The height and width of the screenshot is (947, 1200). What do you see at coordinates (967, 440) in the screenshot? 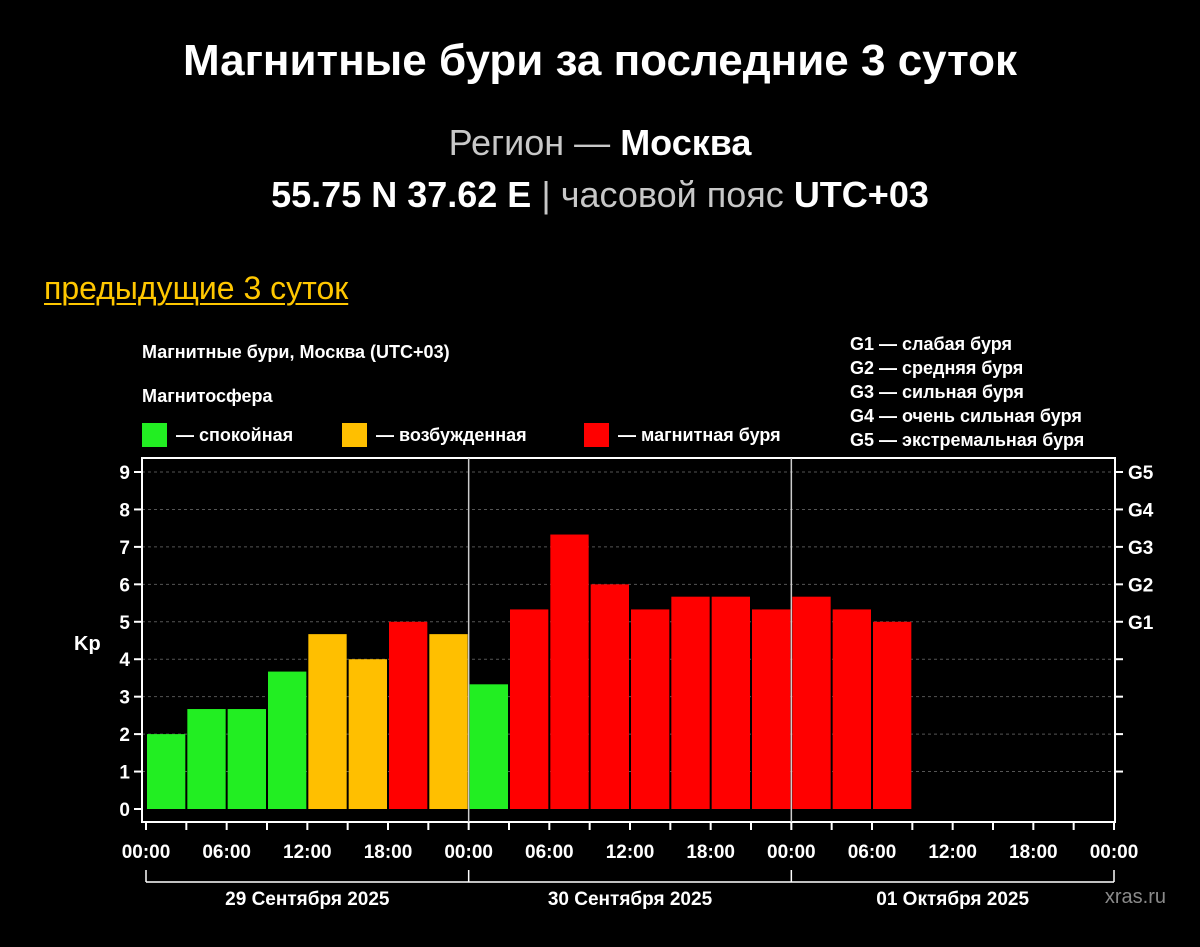
I see `g-scale-item-g5: G5 — экстремальная буря` at bounding box center [967, 440].